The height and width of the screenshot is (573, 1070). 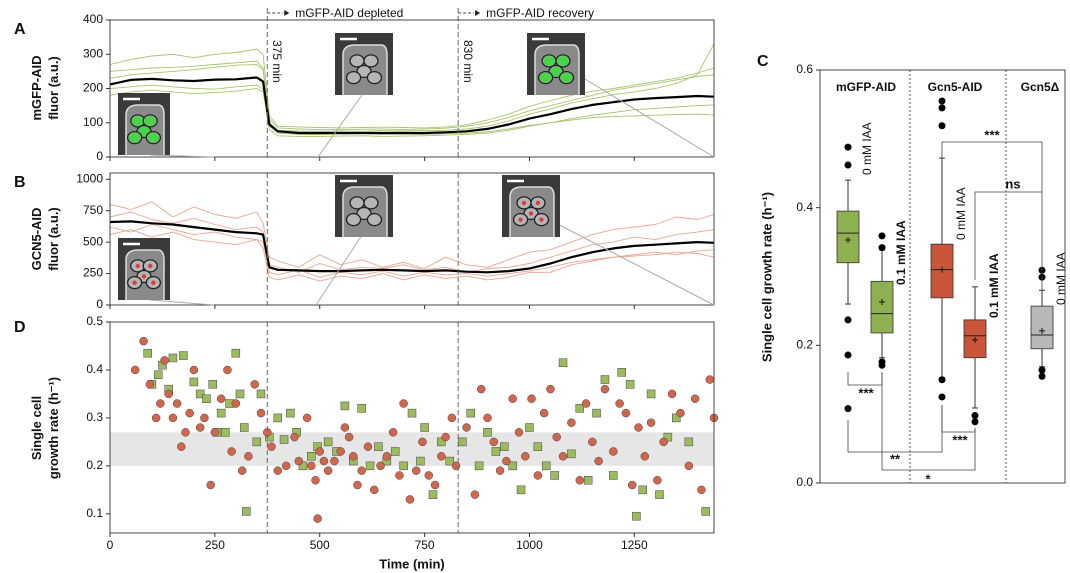 What do you see at coordinates (766, 277) in the screenshot?
I see `y-axis-label: Single cell growth rate (h⁻¹)` at bounding box center [766, 277].